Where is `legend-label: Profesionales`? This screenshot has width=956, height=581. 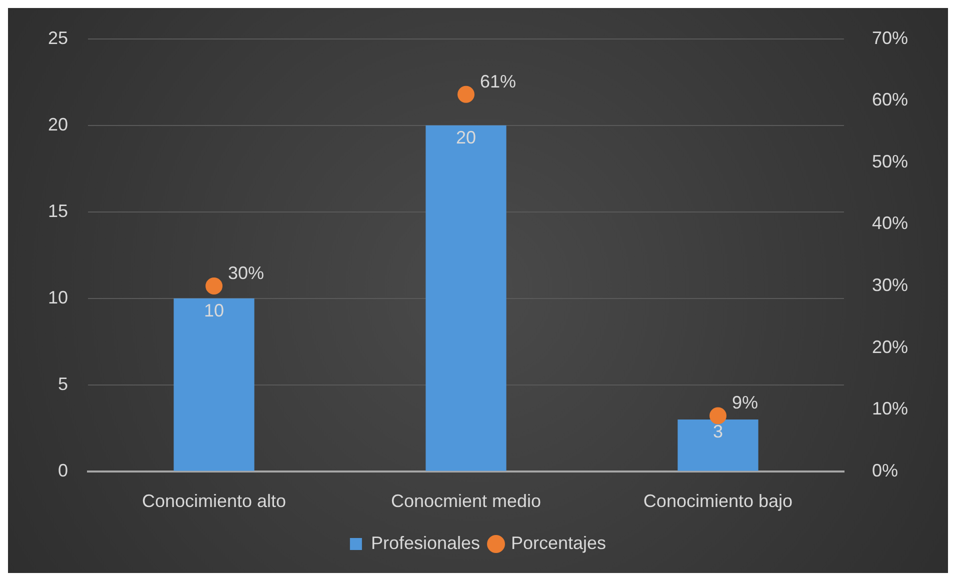 legend-label: Profesionales is located at coordinates (425, 542).